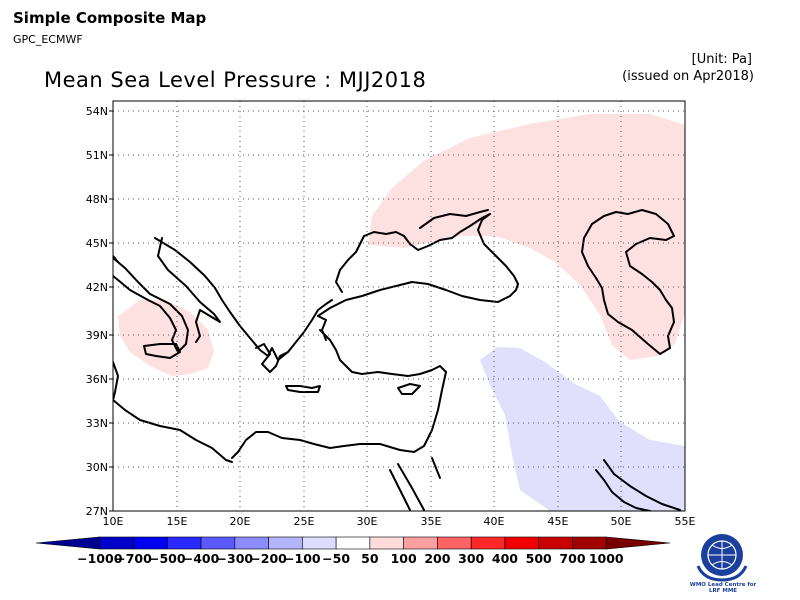  What do you see at coordinates (272, 358) in the screenshot?
I see `greece-coast` at bounding box center [272, 358].